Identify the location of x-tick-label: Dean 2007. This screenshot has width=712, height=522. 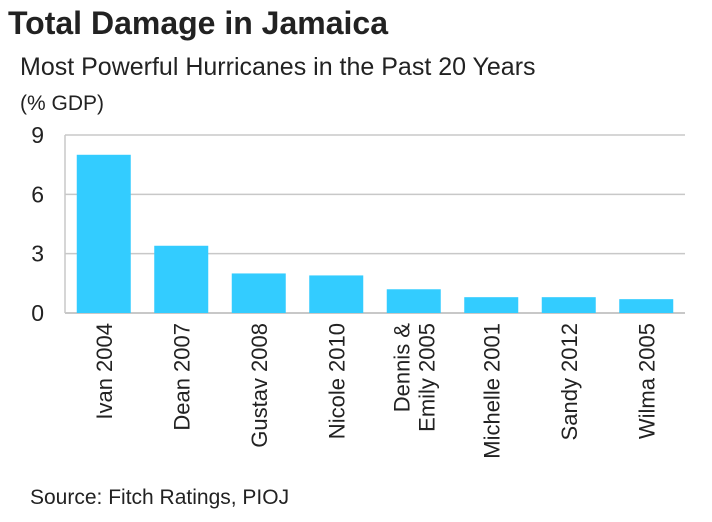
(181, 377).